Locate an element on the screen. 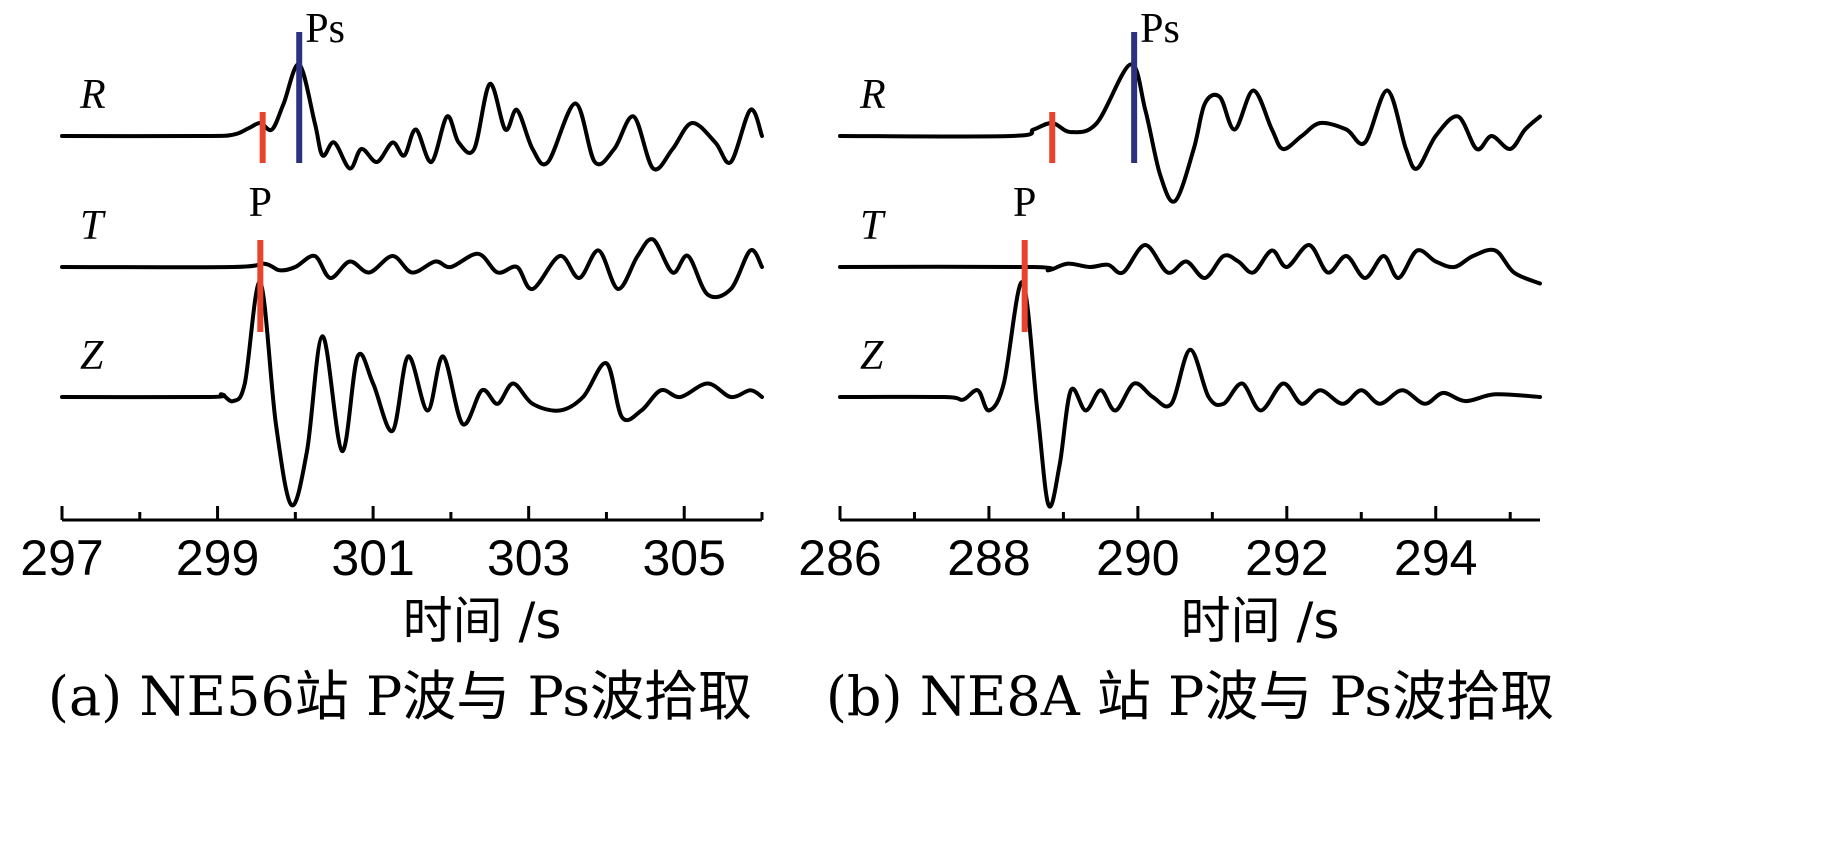  x-tick-label: 299 is located at coordinates (217, 558).